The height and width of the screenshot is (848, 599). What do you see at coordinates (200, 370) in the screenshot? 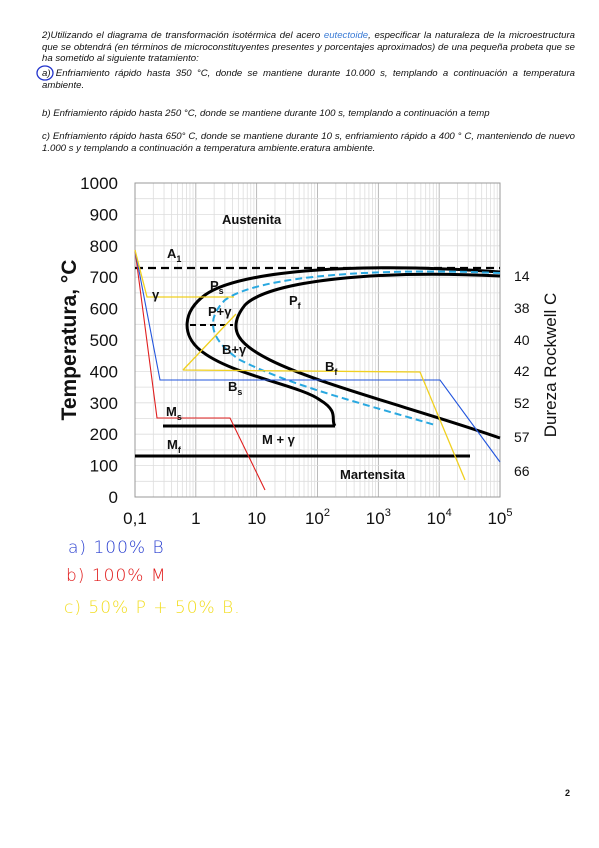
I see `path-b` at bounding box center [200, 370].